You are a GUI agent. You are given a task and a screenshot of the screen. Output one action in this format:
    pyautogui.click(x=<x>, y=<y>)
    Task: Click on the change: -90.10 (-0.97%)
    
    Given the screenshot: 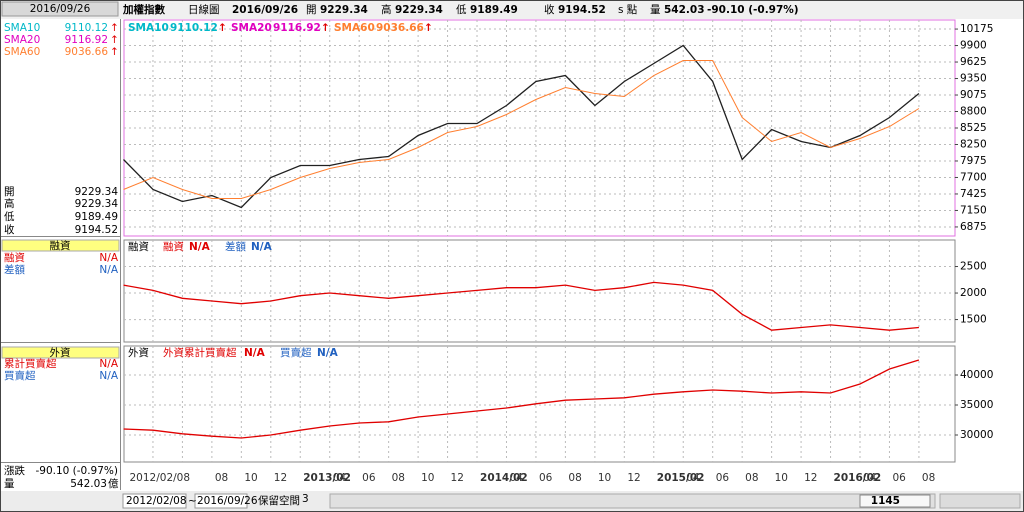 What is the action you would take?
    pyautogui.click(x=76, y=471)
    